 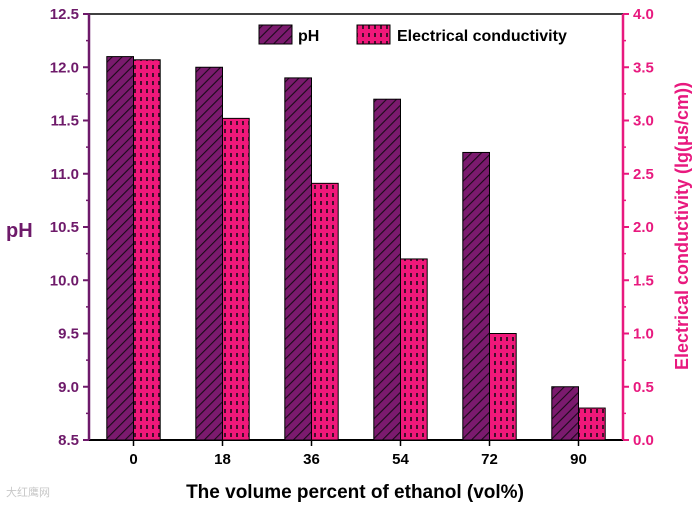 I want to click on x-axis-title: The volume percent of ethanol (vol%), so click(x=355, y=492).